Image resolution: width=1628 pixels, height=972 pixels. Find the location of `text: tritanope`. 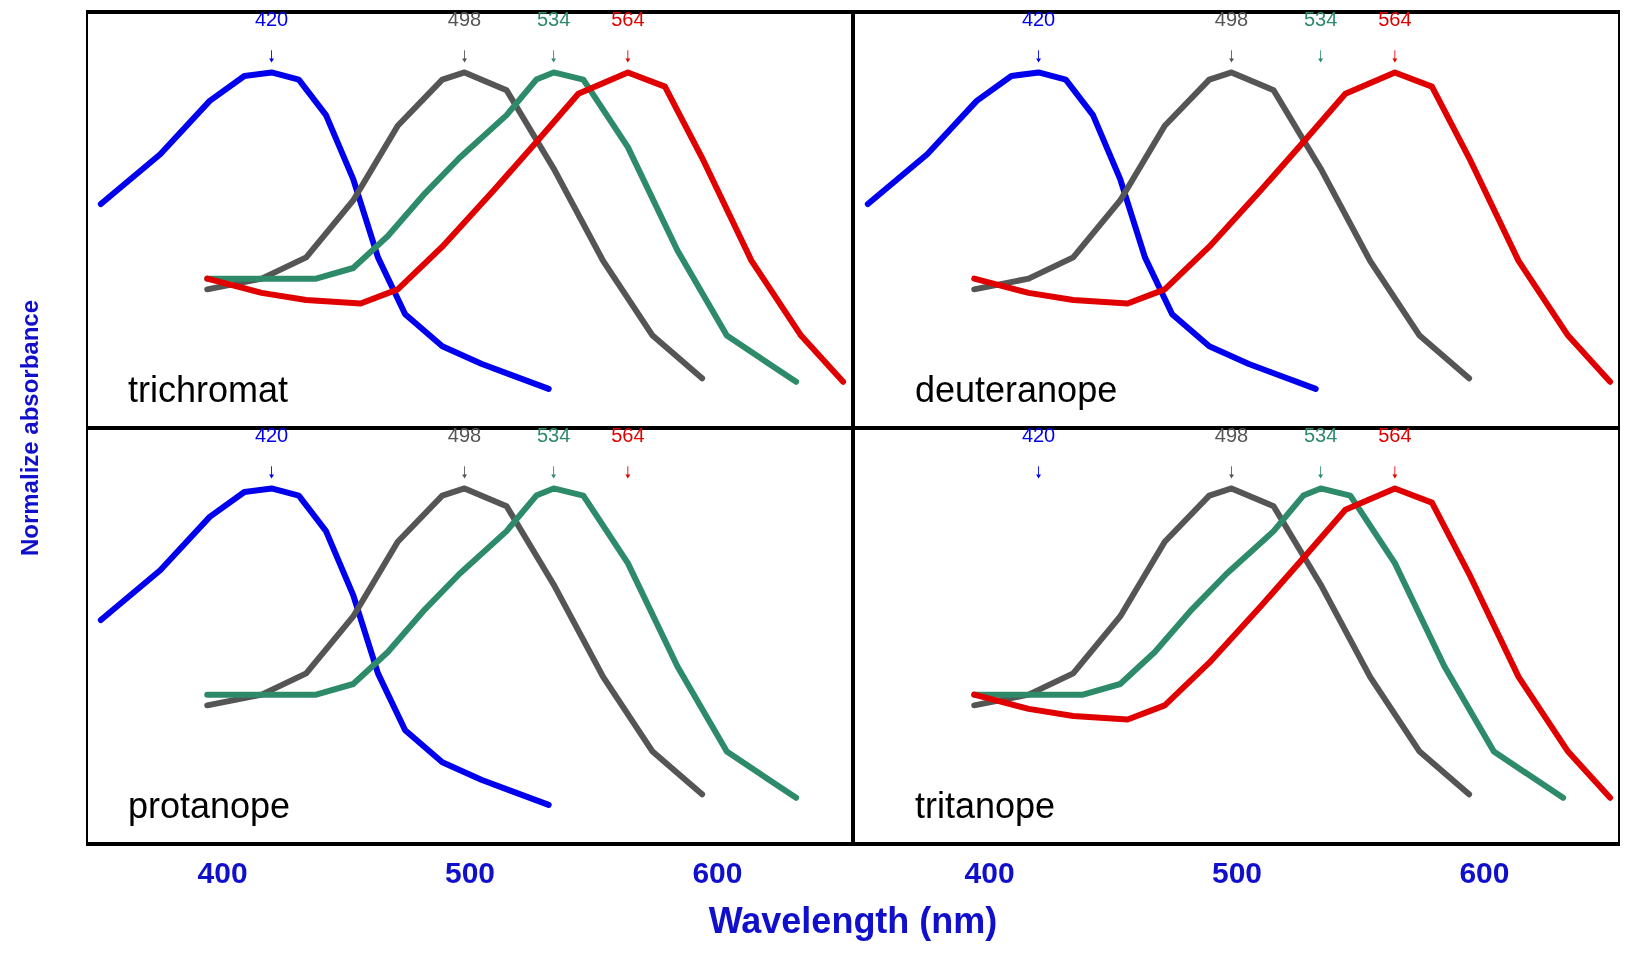

text: tritanope is located at coordinates (985, 805).